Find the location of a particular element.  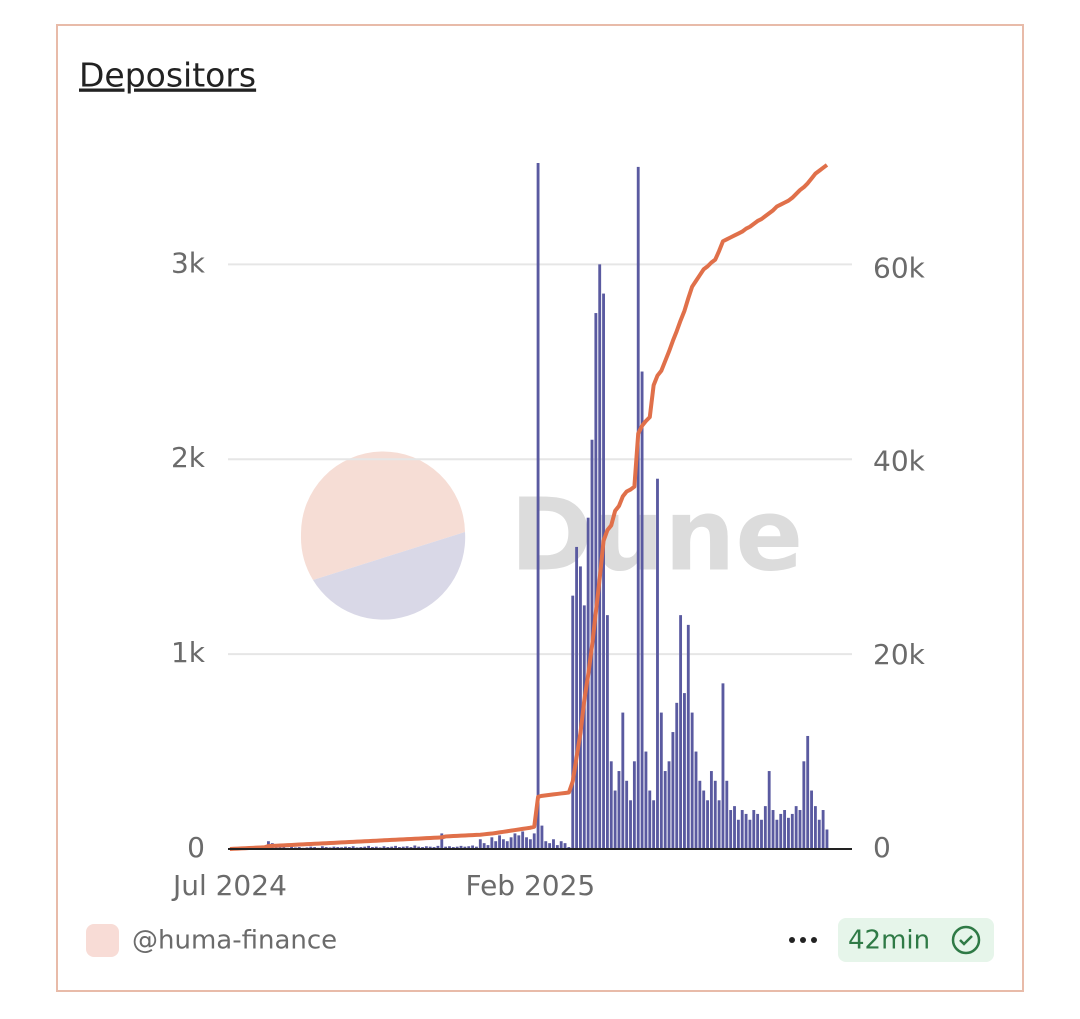

refresh-badge is located at coordinates (916, 940).